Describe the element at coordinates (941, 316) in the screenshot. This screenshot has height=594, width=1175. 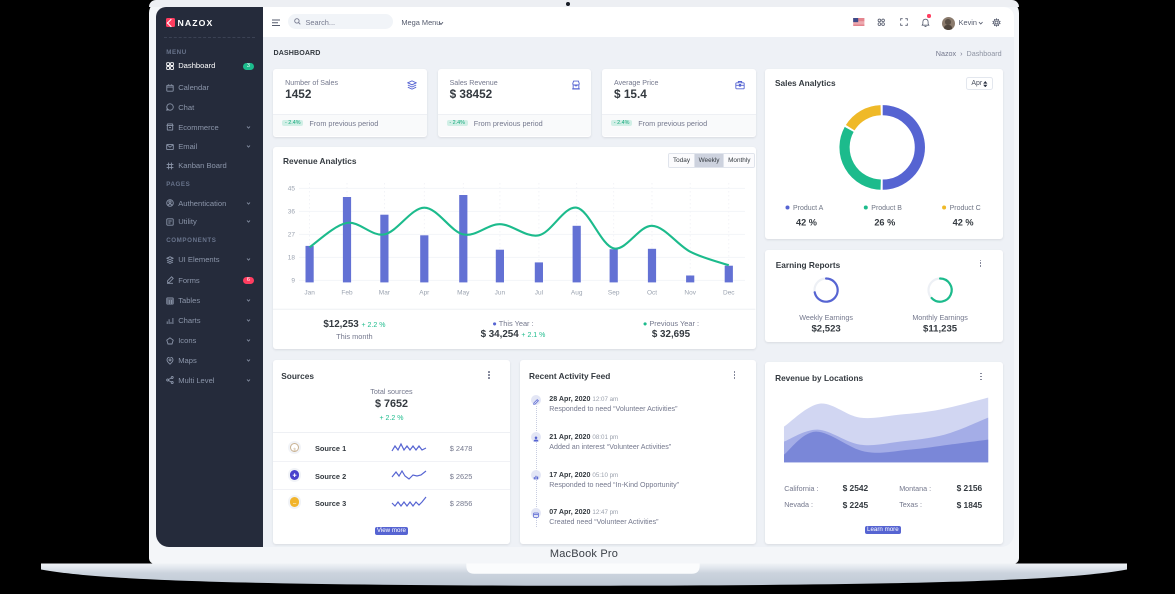
I see `svg-text: Monthly Earnings` at that location.